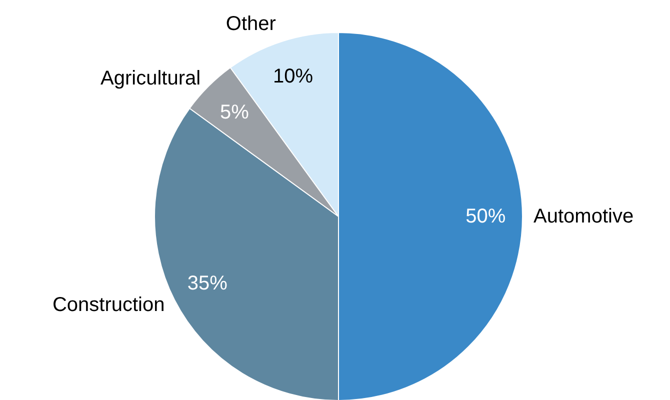 Image resolution: width=670 pixels, height=400 pixels. Describe the element at coordinates (150, 79) in the screenshot. I see `slice-label: Agricultural` at that location.